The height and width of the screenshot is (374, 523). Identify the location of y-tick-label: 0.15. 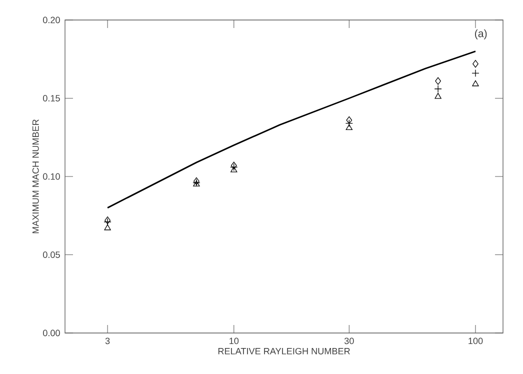
(51, 98).